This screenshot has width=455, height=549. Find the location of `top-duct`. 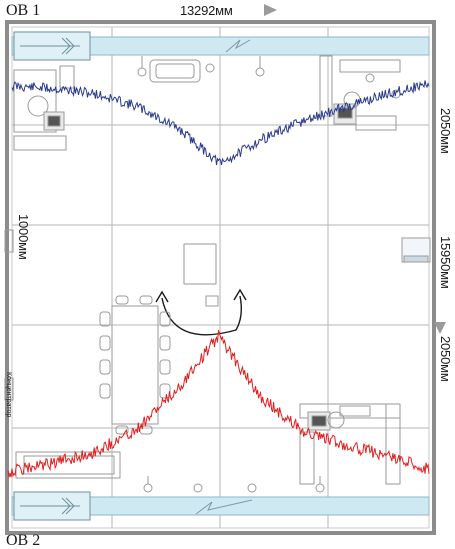

top-duct is located at coordinates (220, 46).